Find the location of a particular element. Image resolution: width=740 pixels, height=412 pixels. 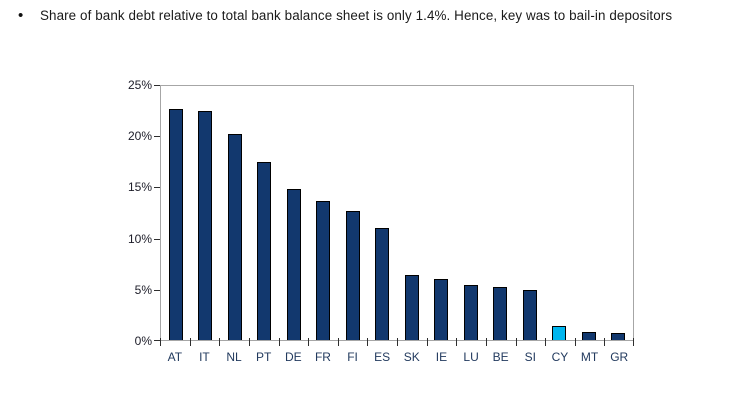

bar-PT is located at coordinates (264, 251).